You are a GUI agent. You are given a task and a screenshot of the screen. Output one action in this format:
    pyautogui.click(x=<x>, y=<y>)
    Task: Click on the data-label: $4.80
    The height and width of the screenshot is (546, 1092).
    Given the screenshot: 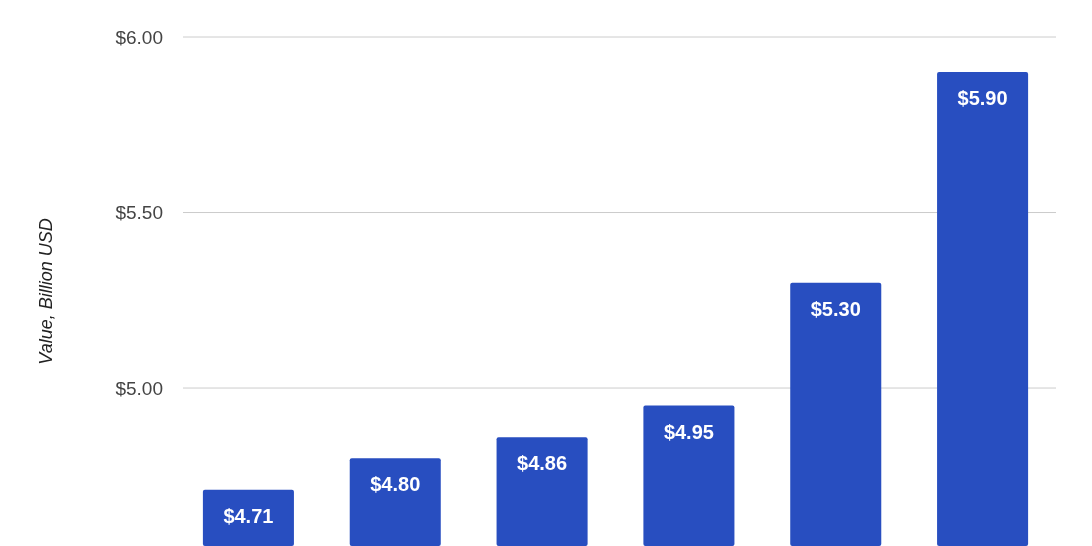 What is the action you would take?
    pyautogui.click(x=395, y=484)
    